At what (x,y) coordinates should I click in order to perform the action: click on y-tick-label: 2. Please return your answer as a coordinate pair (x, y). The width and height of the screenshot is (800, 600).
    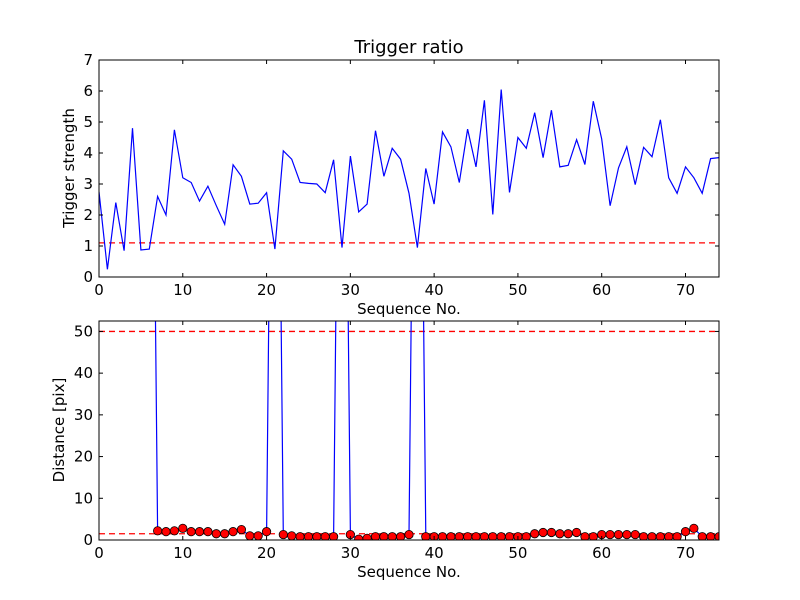
    Looking at the image, I should click on (88, 215).